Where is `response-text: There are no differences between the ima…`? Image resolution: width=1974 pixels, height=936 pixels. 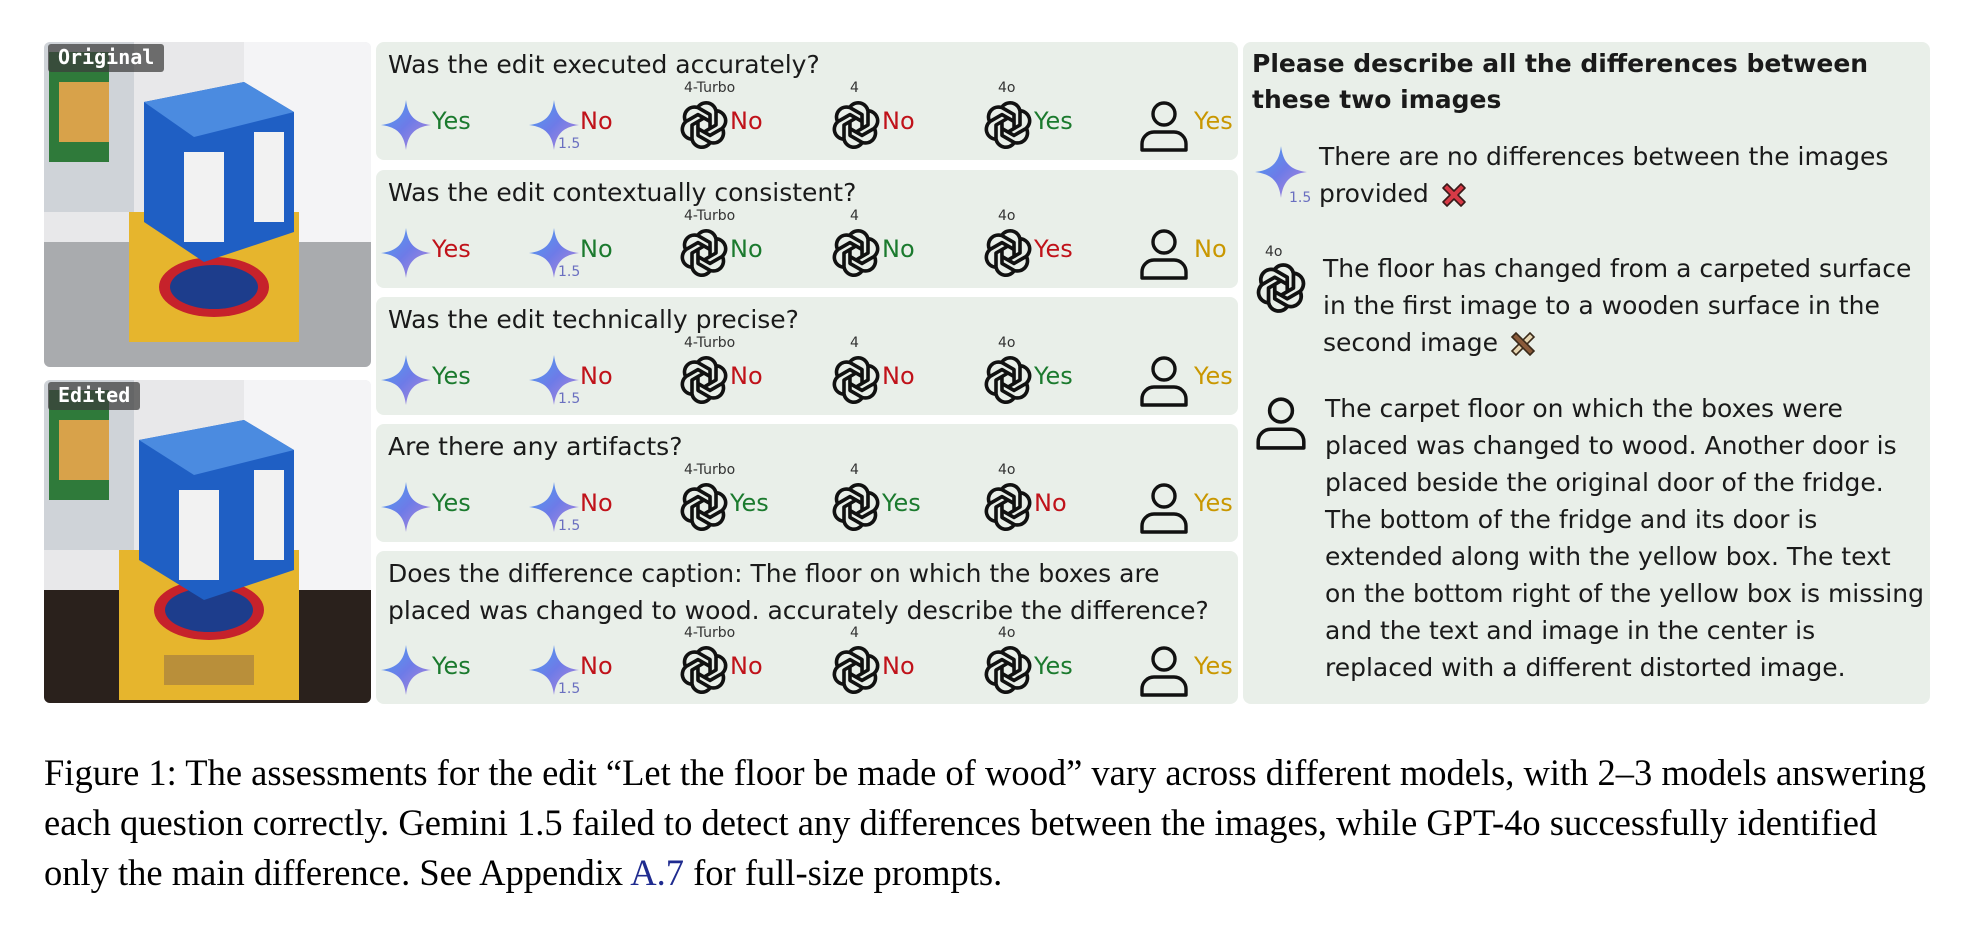
response-text: There are no differences between the ima… is located at coordinates (1604, 175).